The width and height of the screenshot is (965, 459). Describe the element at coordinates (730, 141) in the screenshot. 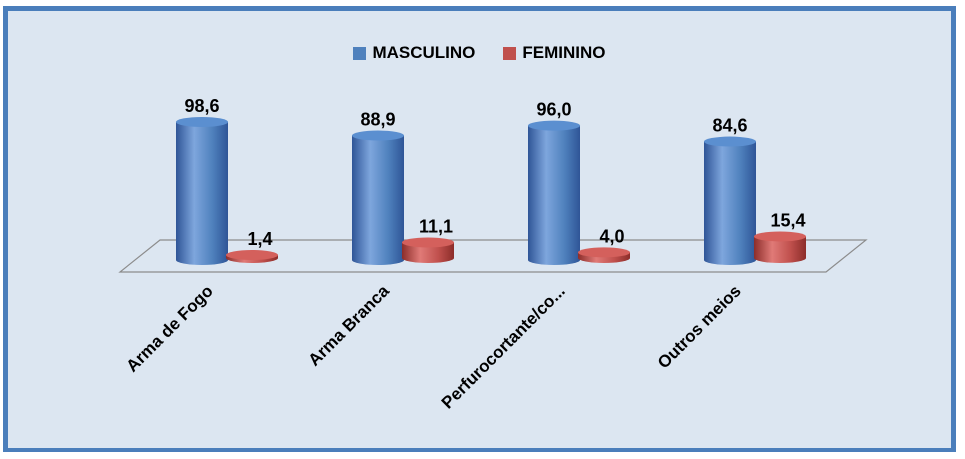

I see `bar-masculino-4-cap` at that location.